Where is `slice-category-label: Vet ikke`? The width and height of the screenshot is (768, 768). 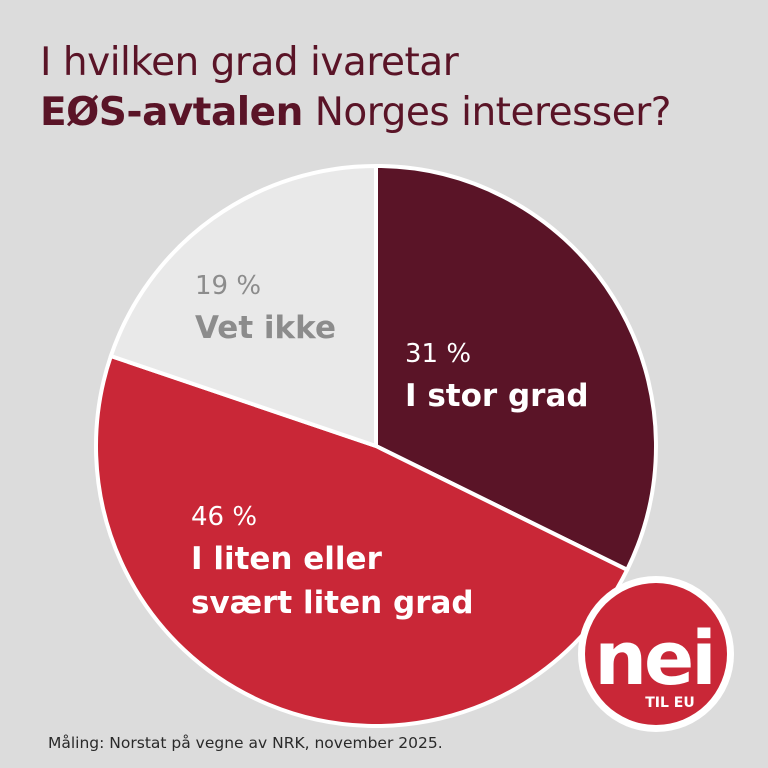 slice-category-label: Vet ikke is located at coordinates (265, 328).